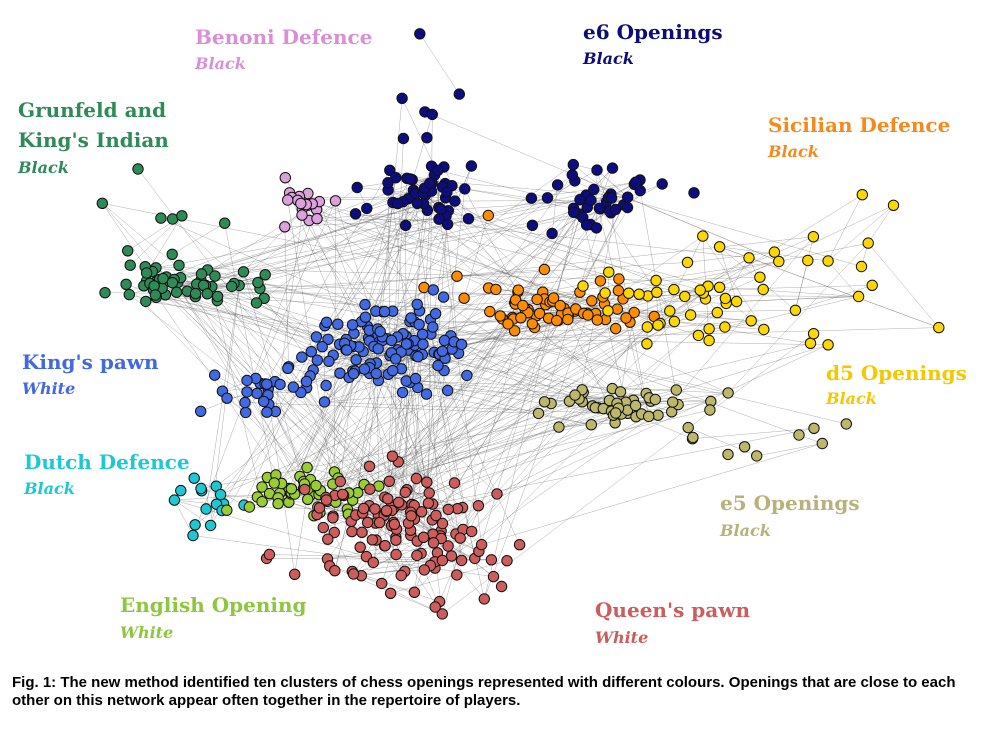  I want to click on cluster-side: White, so click(147, 632).